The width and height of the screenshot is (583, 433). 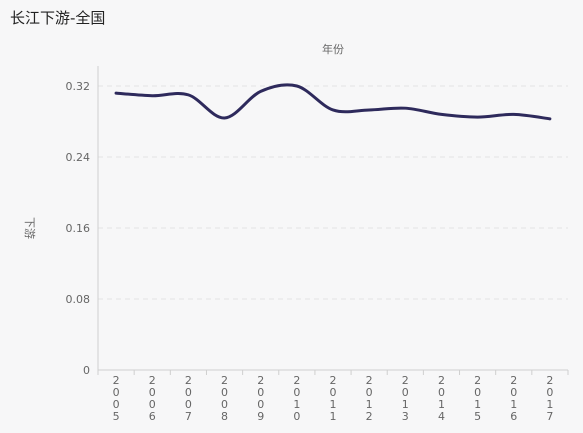 What do you see at coordinates (58, 18) in the screenshot?
I see `chart-title: 长江下游-全国` at bounding box center [58, 18].